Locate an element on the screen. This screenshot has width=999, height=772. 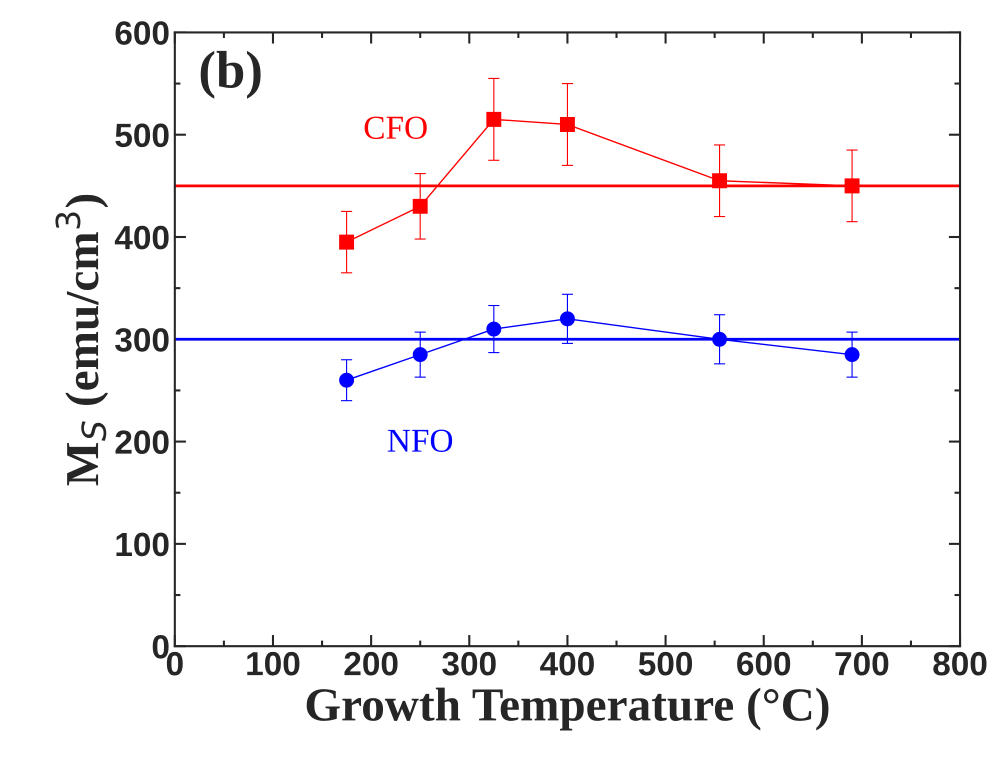
x-tick-label: 600 is located at coordinates (763, 664).